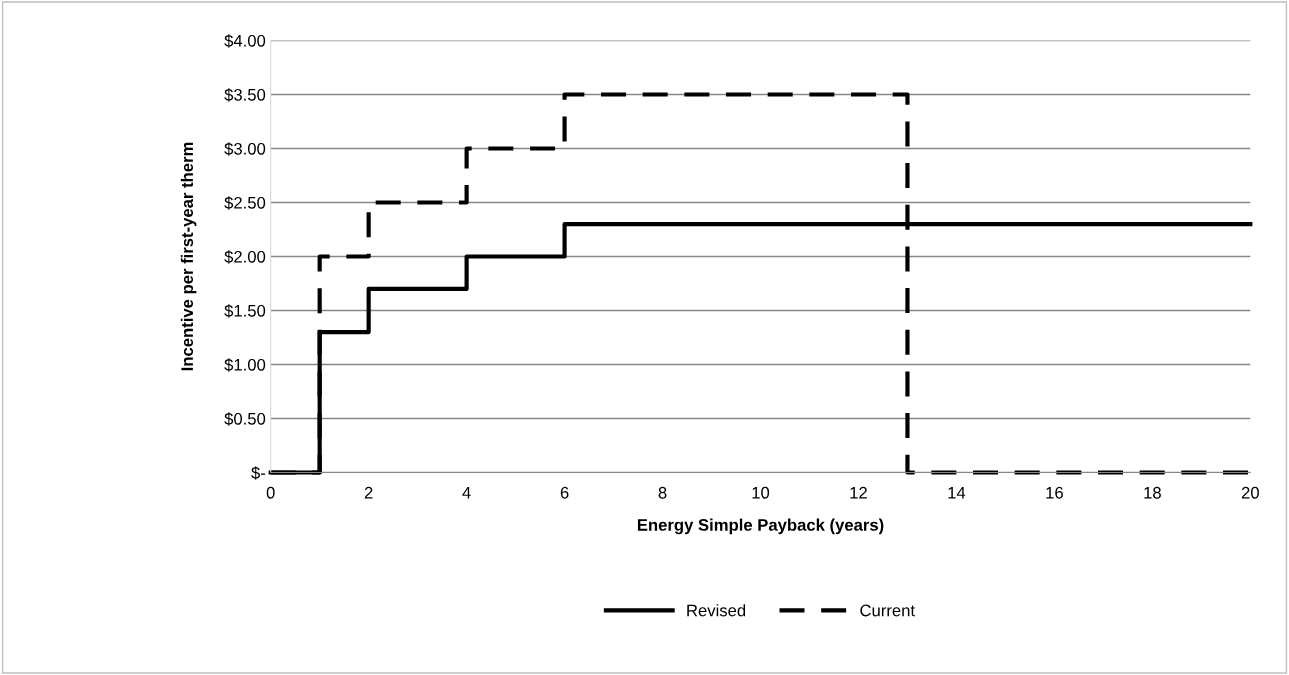 The width and height of the screenshot is (1289, 675). I want to click on y-tick-label: $2.50, so click(245, 203).